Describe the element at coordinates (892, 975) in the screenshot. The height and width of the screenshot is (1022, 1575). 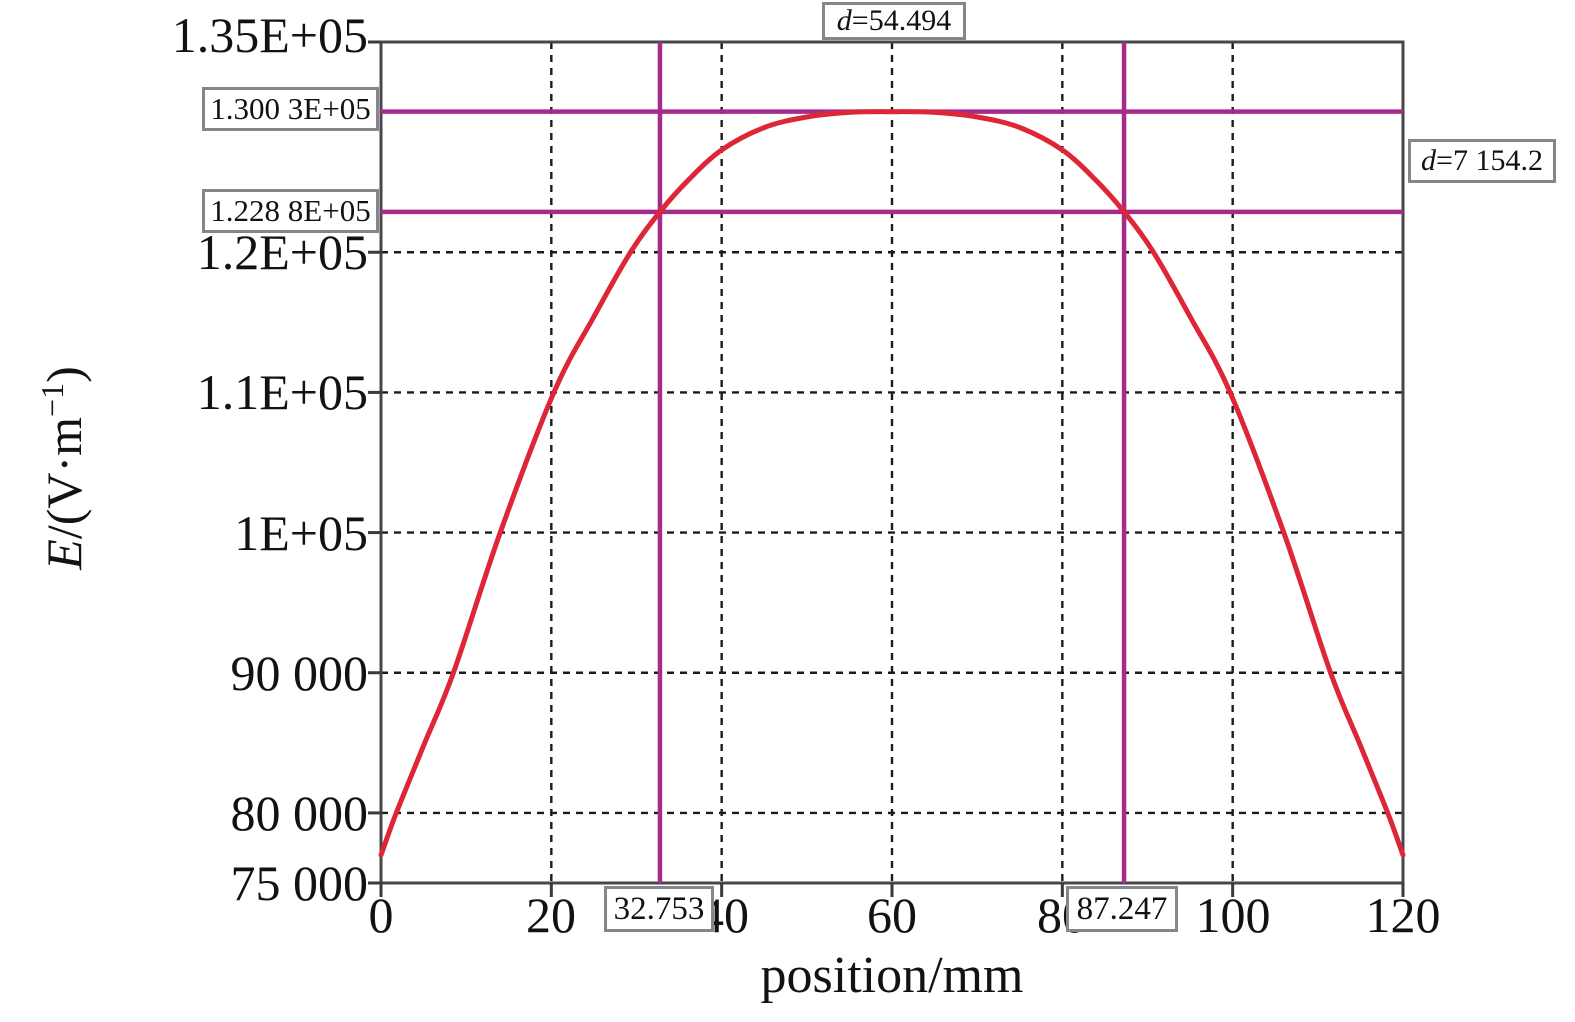
I see `x-axis-title: position/mm` at that location.